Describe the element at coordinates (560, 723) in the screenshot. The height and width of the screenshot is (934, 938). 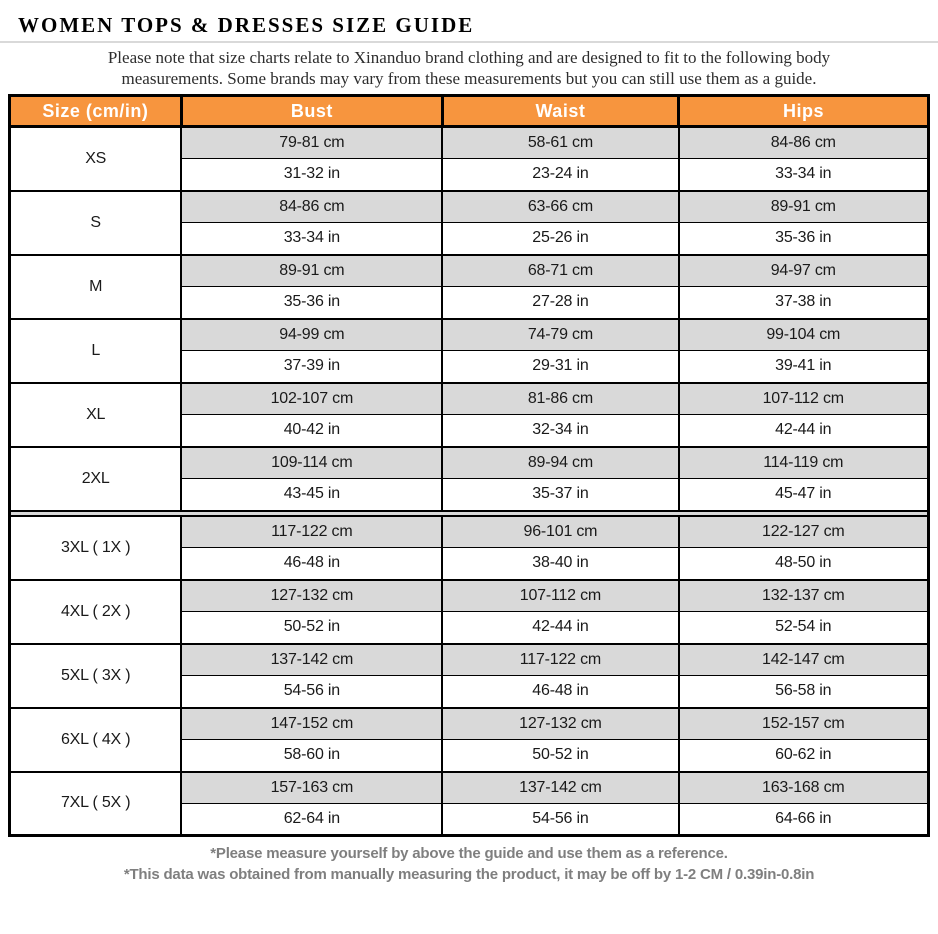
I see `waist-cm-cell: 127-132 cm` at that location.